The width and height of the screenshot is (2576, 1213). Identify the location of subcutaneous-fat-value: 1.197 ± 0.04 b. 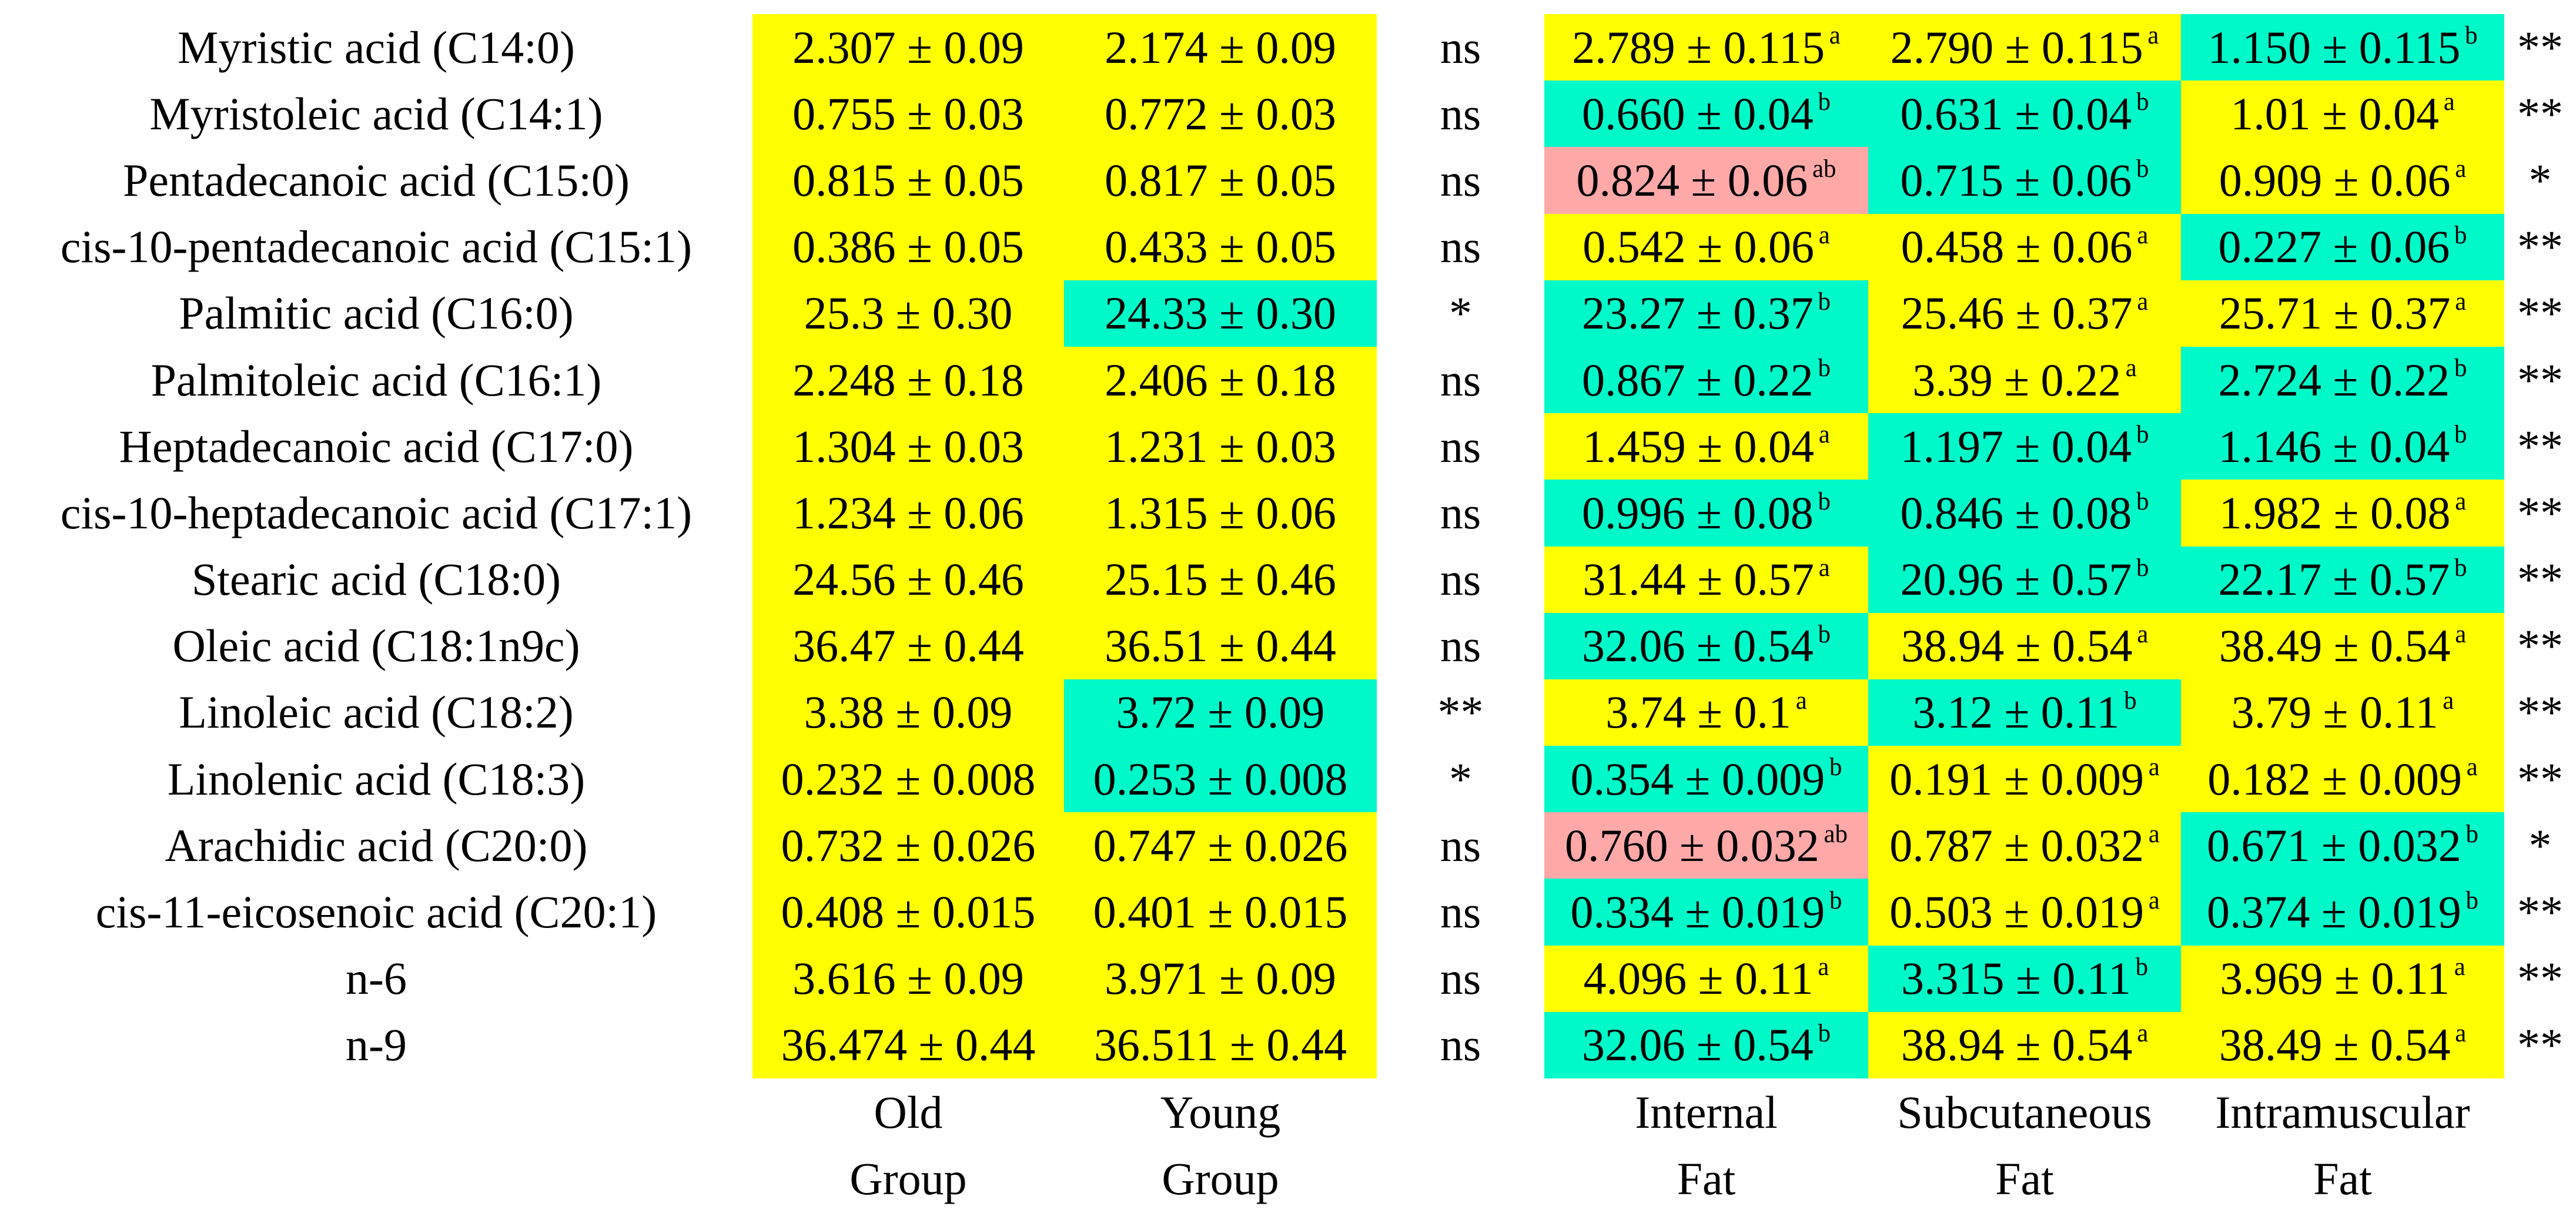
(2024, 446).